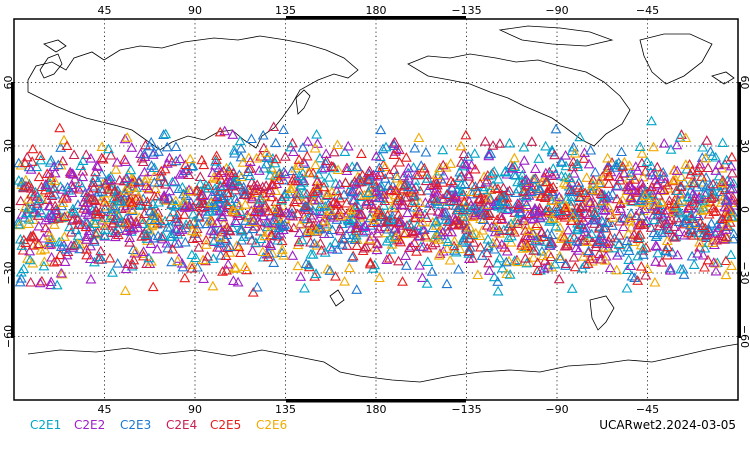  What do you see at coordinates (8, 272) in the screenshot?
I see `lat-tick-left-3: −30` at bounding box center [8, 272].